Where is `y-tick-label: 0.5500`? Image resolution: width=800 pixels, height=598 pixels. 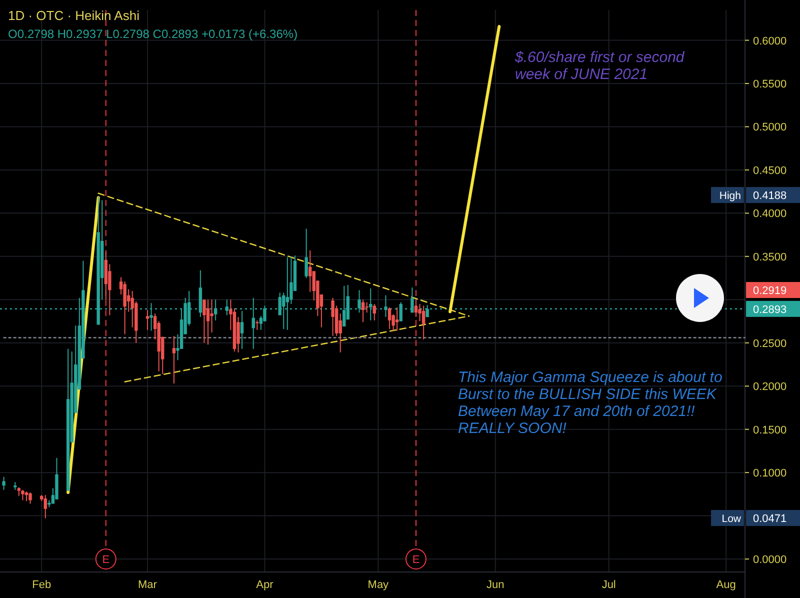 y-tick-label: 0.5500 is located at coordinates (770, 84).